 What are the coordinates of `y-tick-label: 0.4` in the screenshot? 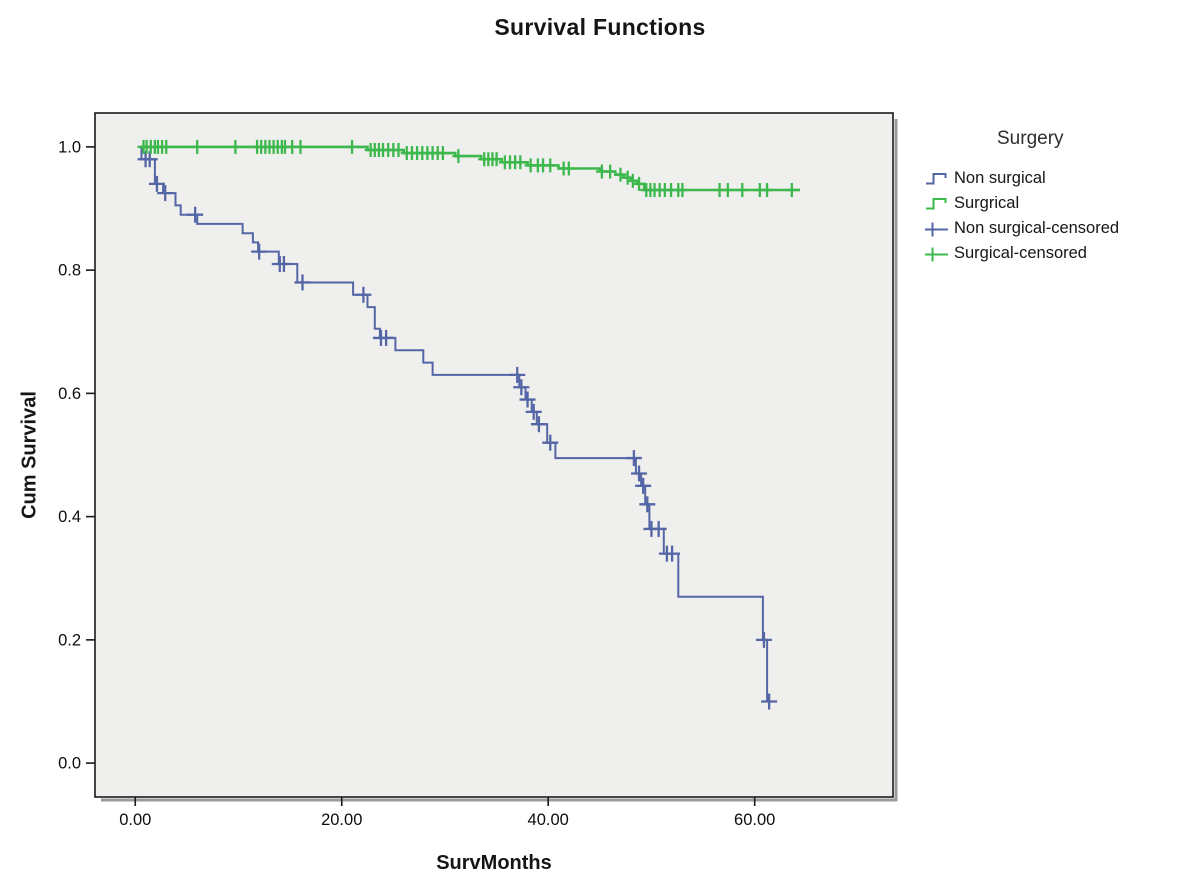 It's located at (69, 517).